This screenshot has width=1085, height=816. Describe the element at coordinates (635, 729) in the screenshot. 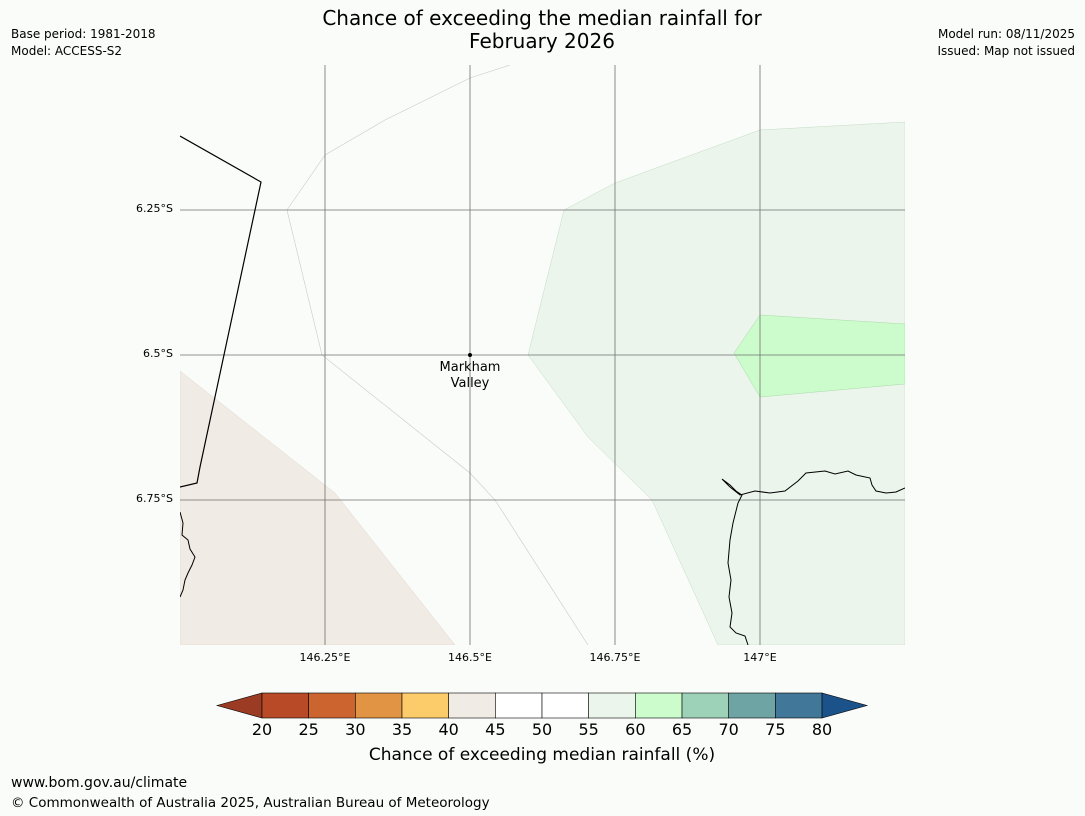

I see `colorbar-tick-60: 60` at that location.